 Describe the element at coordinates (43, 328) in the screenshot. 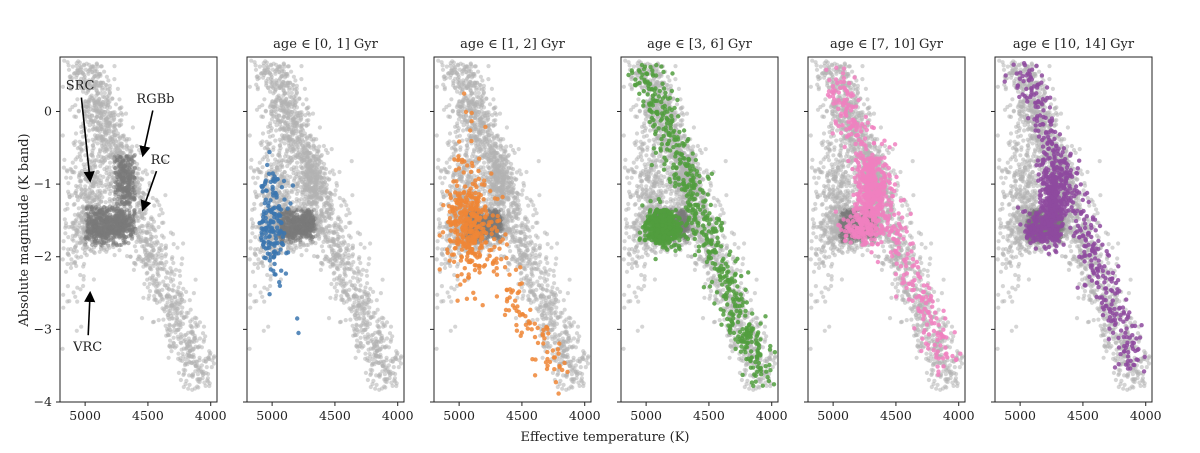

I see `y-tick-label: −3` at that location.